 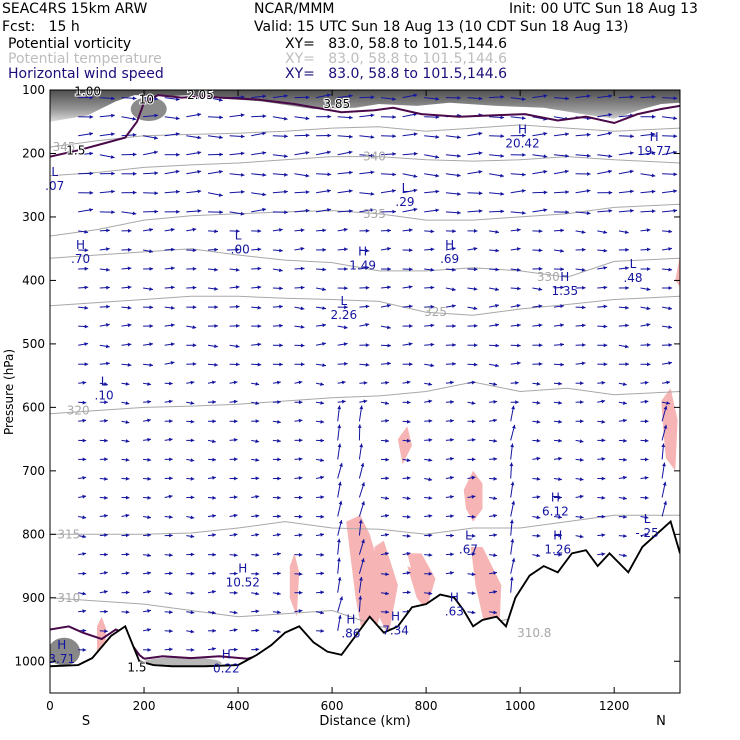 I want to click on y-tick-label: 400, so click(x=33, y=280).